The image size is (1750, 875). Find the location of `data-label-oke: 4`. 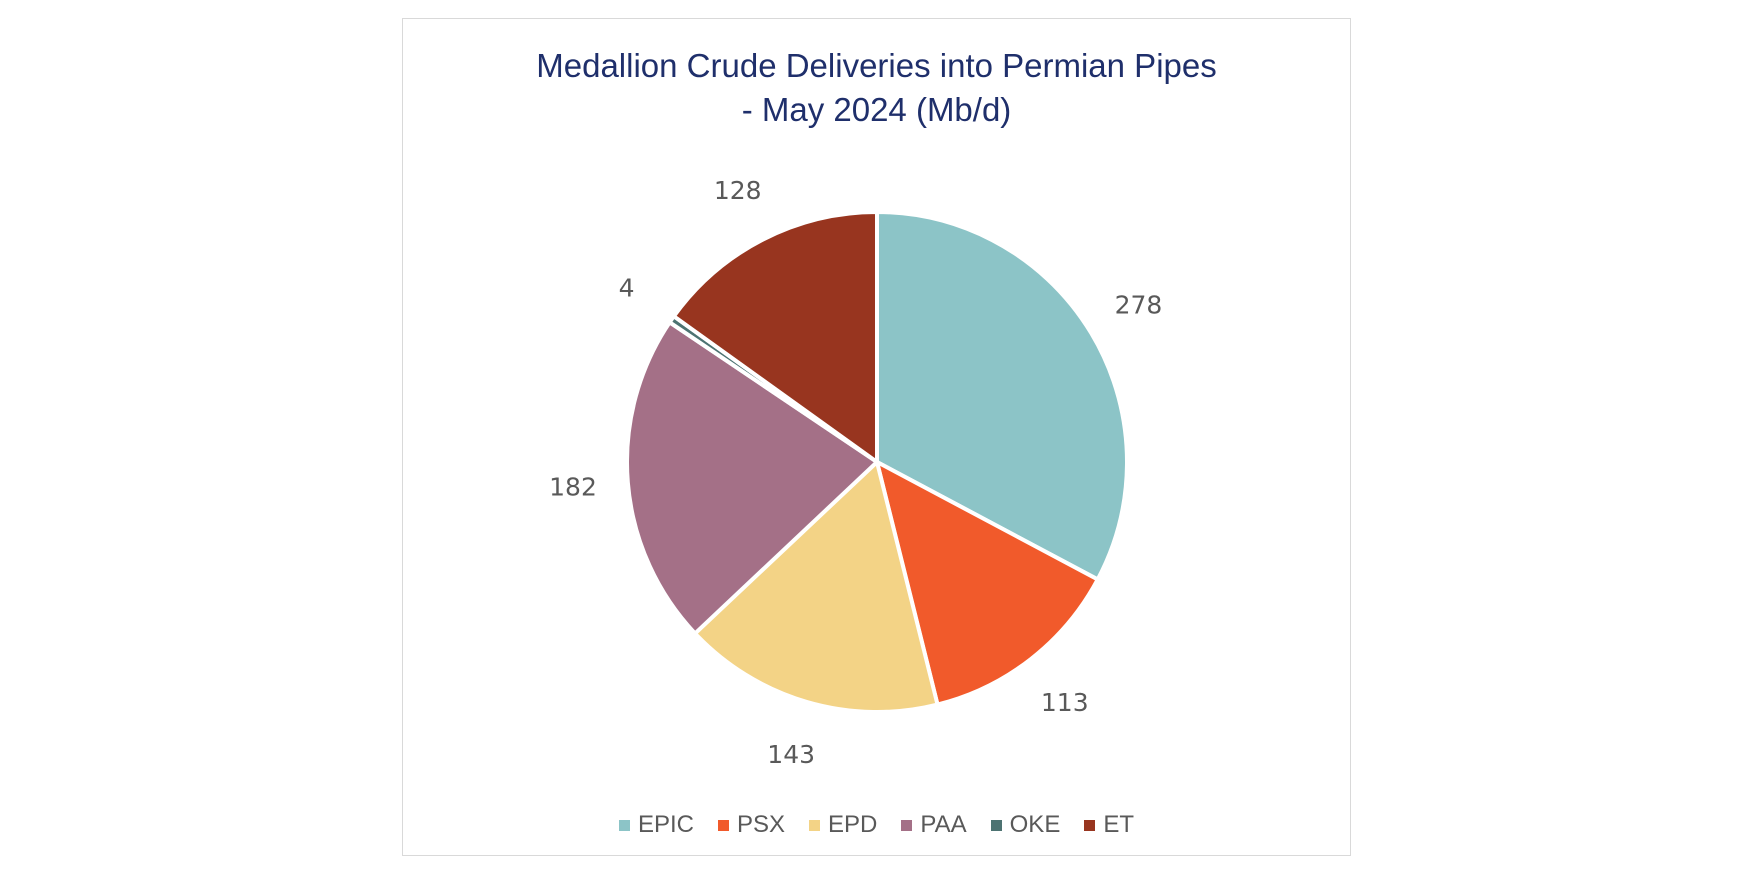

data-label-oke: 4 is located at coordinates (627, 287).